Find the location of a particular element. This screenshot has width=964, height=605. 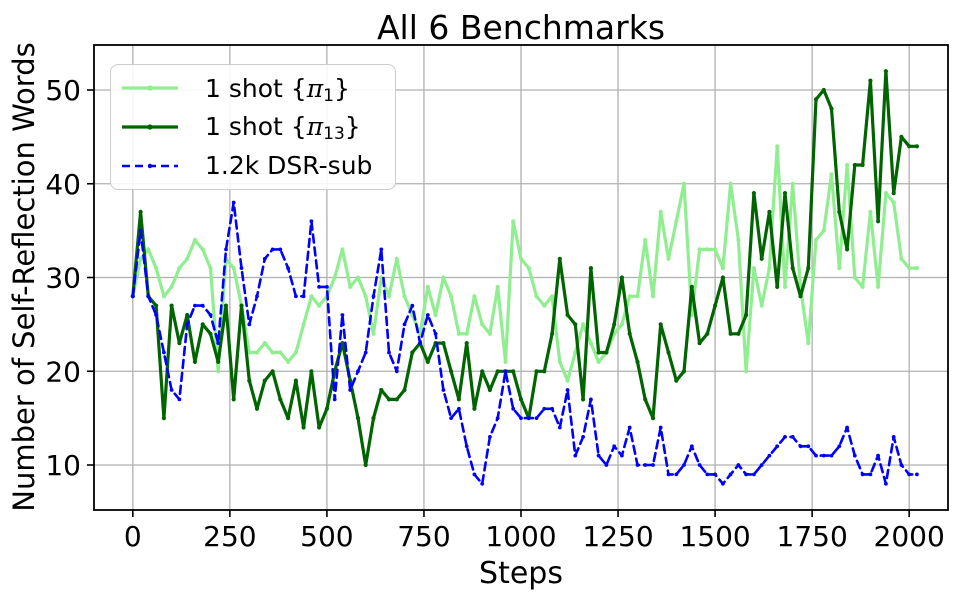

y-tick-label: 30 is located at coordinates (63, 278).